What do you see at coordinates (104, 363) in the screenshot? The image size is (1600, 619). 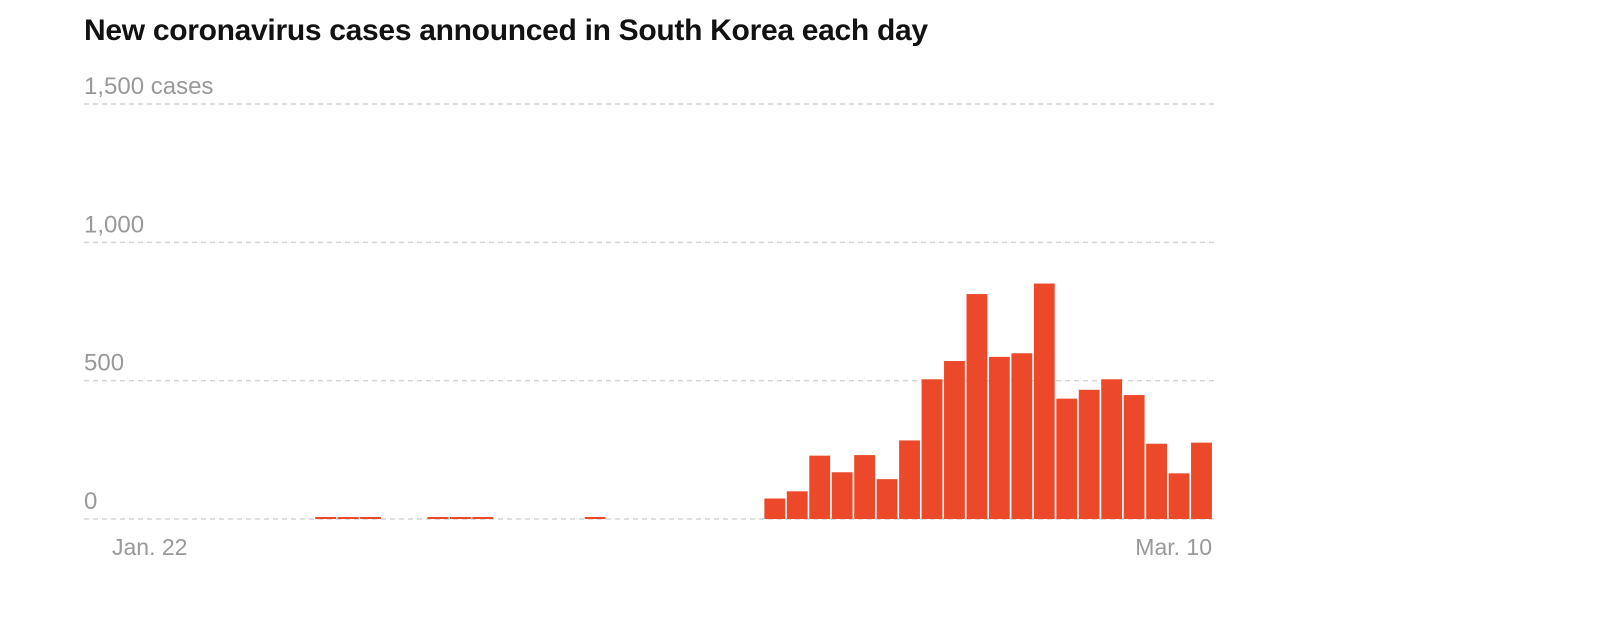 I see `y-tick-label: 500` at bounding box center [104, 363].